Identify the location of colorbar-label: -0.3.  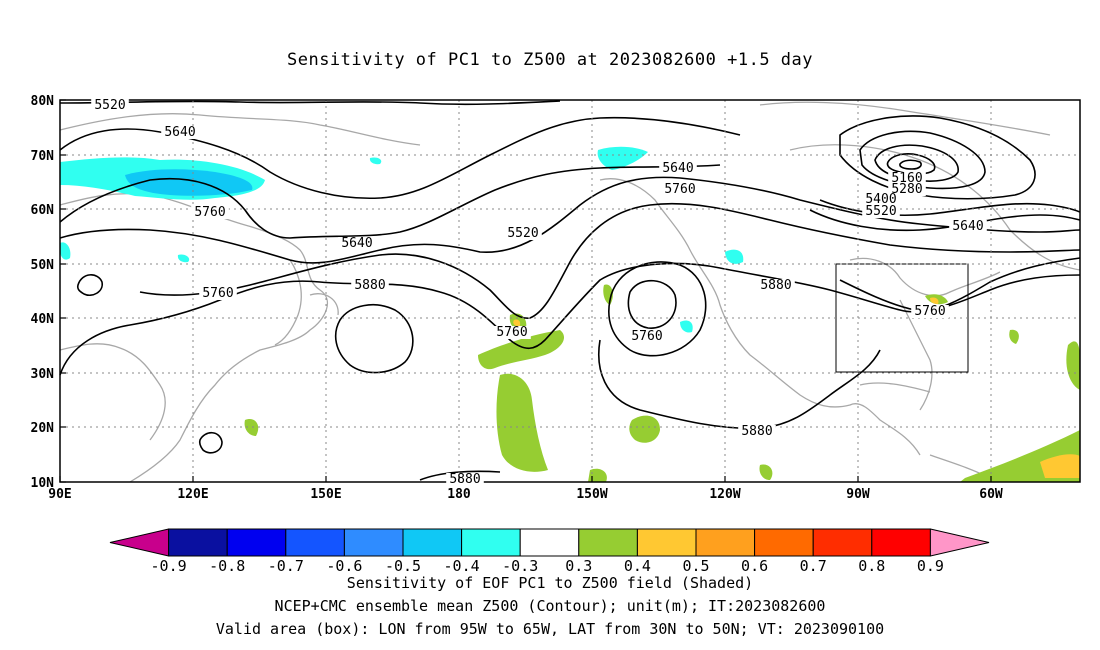
(520, 566).